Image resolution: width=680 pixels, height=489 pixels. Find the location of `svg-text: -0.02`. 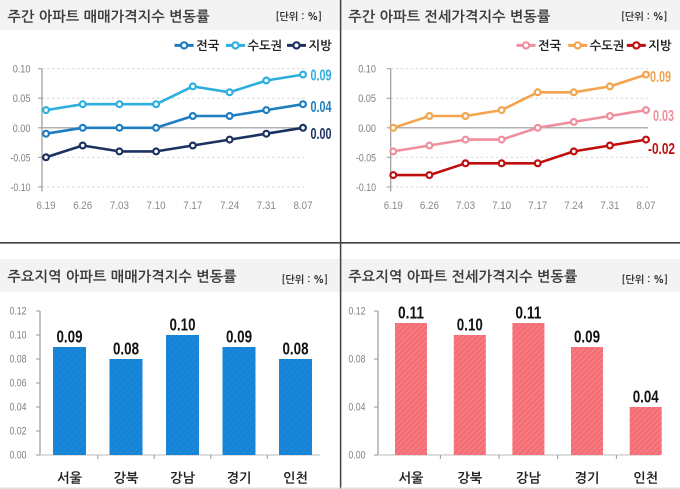

svg-text: -0.02 is located at coordinates (661, 149).